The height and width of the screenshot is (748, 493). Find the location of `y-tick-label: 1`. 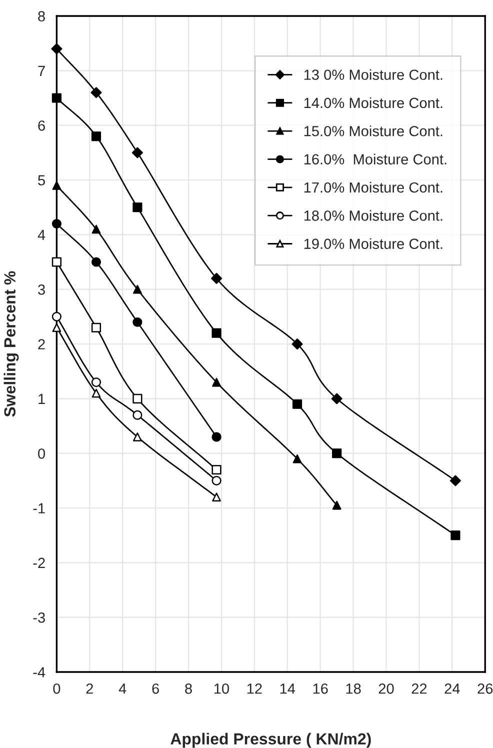

y-tick-label: 1 is located at coordinates (41, 399).